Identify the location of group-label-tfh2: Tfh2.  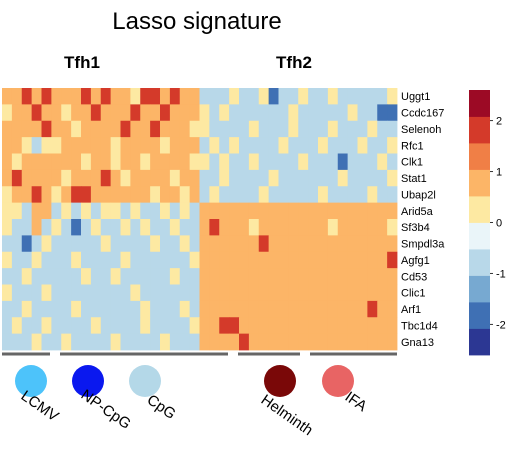
(294, 62).